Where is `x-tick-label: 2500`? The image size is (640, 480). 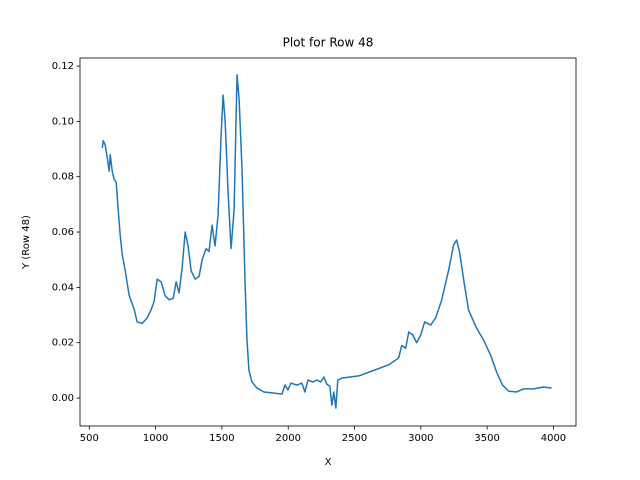
x-tick-label: 2500 is located at coordinates (354, 438).